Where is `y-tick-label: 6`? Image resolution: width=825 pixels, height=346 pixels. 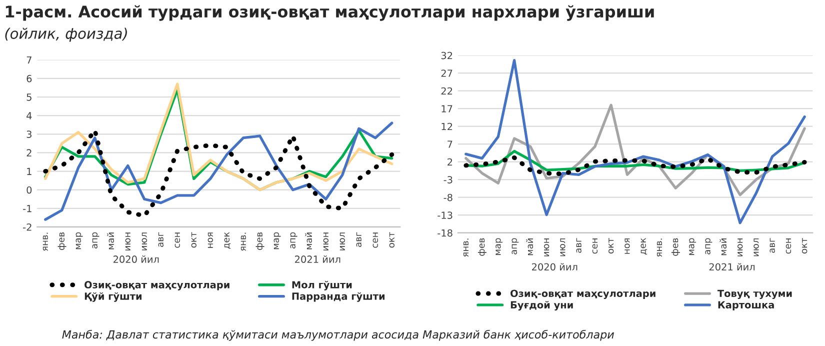 y-tick-label: 6 is located at coordinates (29, 78).